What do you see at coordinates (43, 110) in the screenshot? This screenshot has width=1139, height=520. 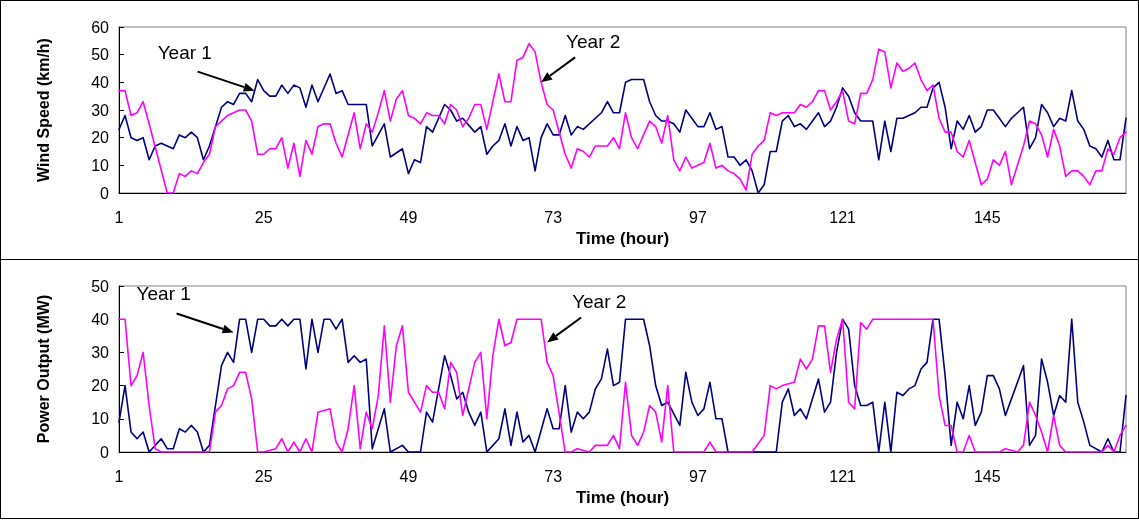 I see `y-axis-title: Wind Speed (km/h)` at bounding box center [43, 110].